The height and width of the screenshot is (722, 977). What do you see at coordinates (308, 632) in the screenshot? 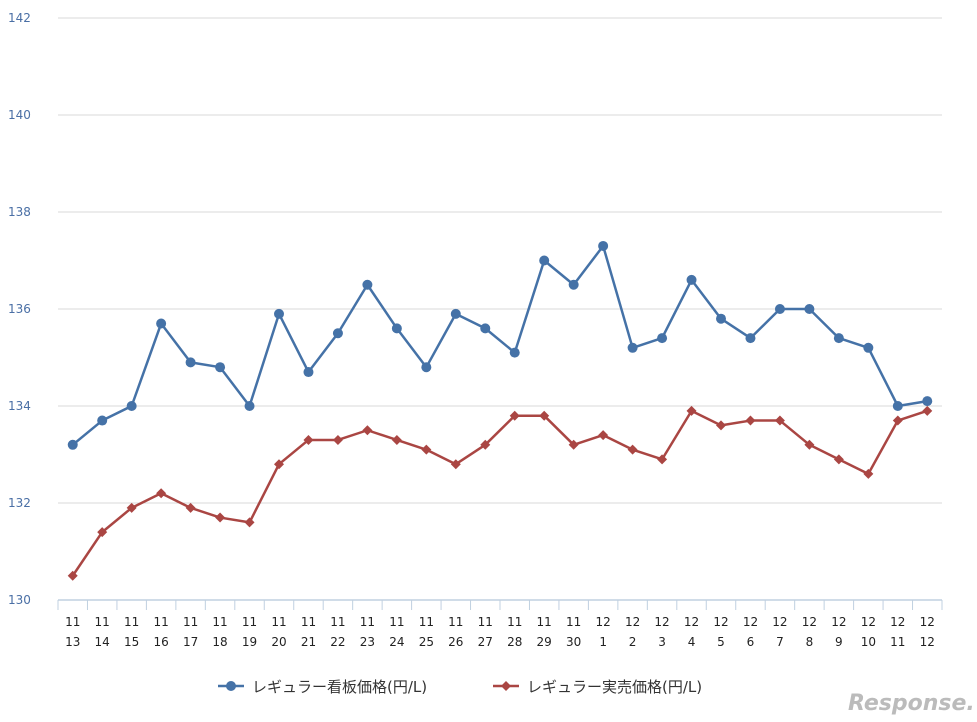
I see `x-tick-label: 11 21` at bounding box center [308, 632].